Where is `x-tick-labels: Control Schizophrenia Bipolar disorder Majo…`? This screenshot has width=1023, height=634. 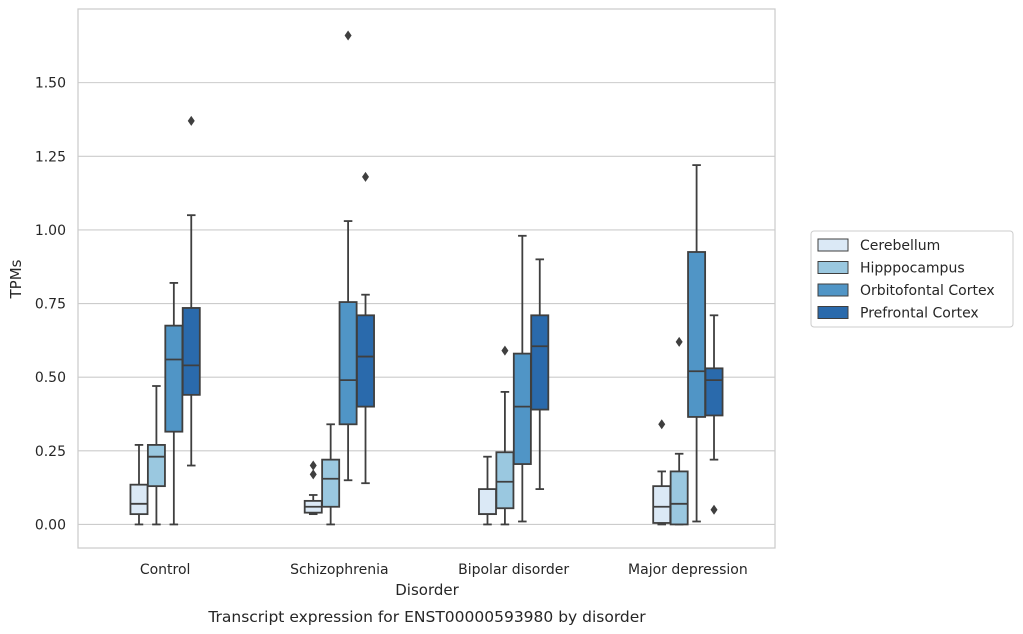 x-tick-labels: Control Schizophrenia Bipolar disorder Majo… is located at coordinates (444, 570).